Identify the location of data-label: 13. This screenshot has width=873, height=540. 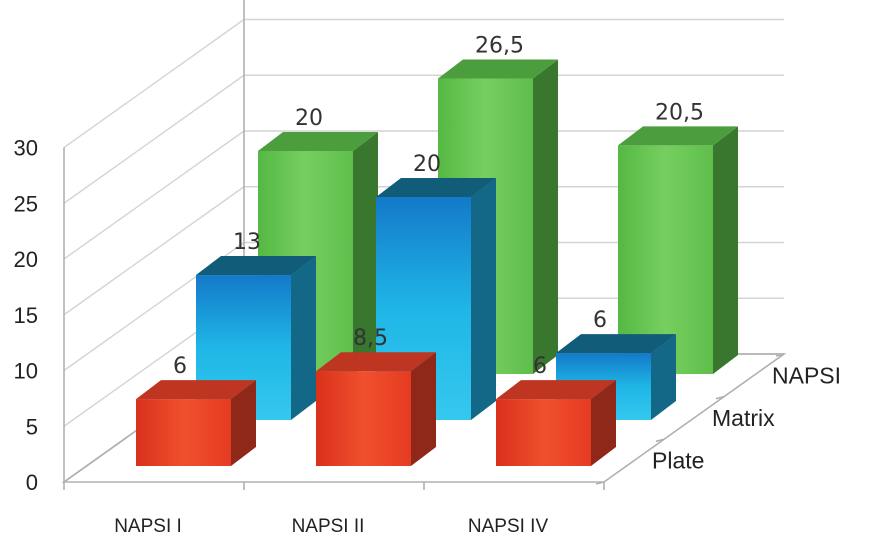
(247, 242).